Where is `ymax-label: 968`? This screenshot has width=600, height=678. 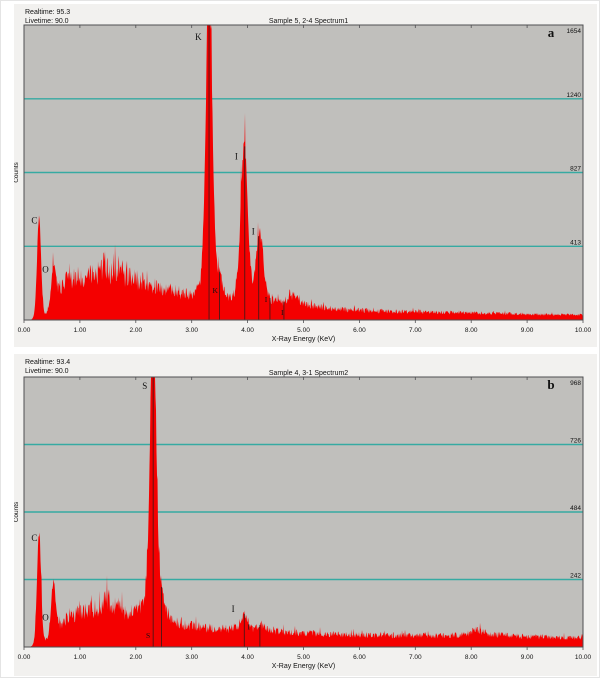 ymax-label: 968 is located at coordinates (575, 383).